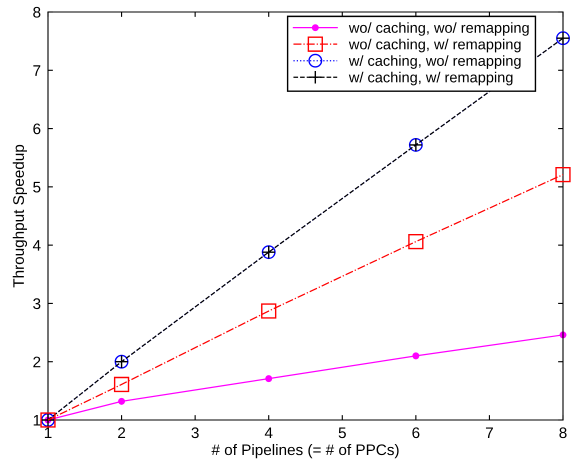 Image resolution: width=573 pixels, height=463 pixels. Describe the element at coordinates (305, 451) in the screenshot. I see `x-axis-title: # of Pipelines (= # of PPCs)` at that location.